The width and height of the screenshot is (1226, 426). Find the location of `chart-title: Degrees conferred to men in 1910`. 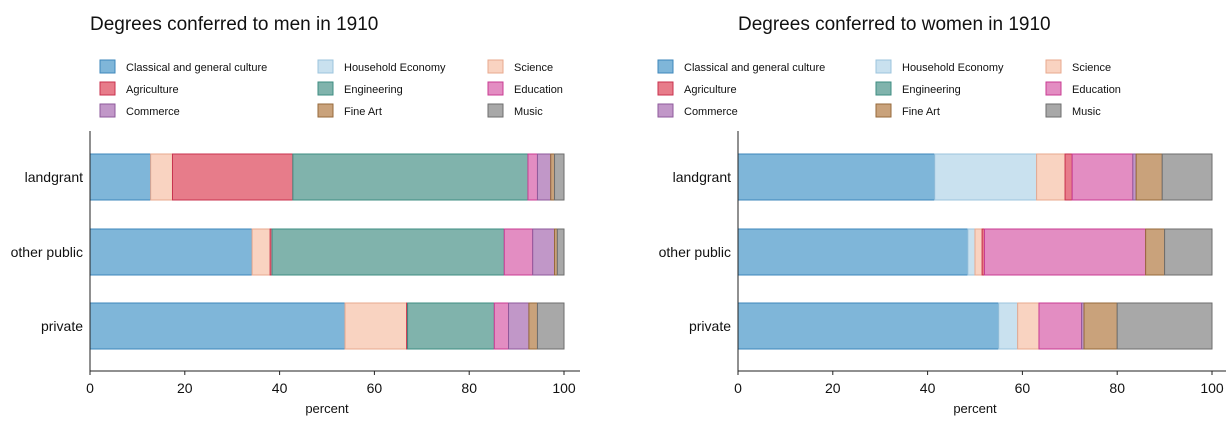

chart-title: Degrees conferred to men in 1910 is located at coordinates (234, 24).